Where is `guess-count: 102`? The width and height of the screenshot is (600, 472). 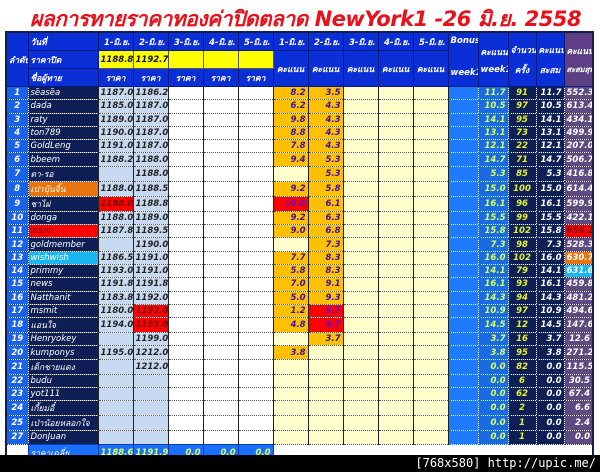 guess-count: 102 is located at coordinates (522, 257).